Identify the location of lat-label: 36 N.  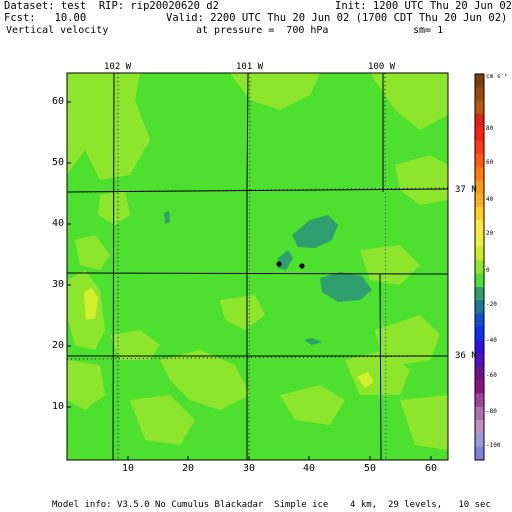
(466, 356).